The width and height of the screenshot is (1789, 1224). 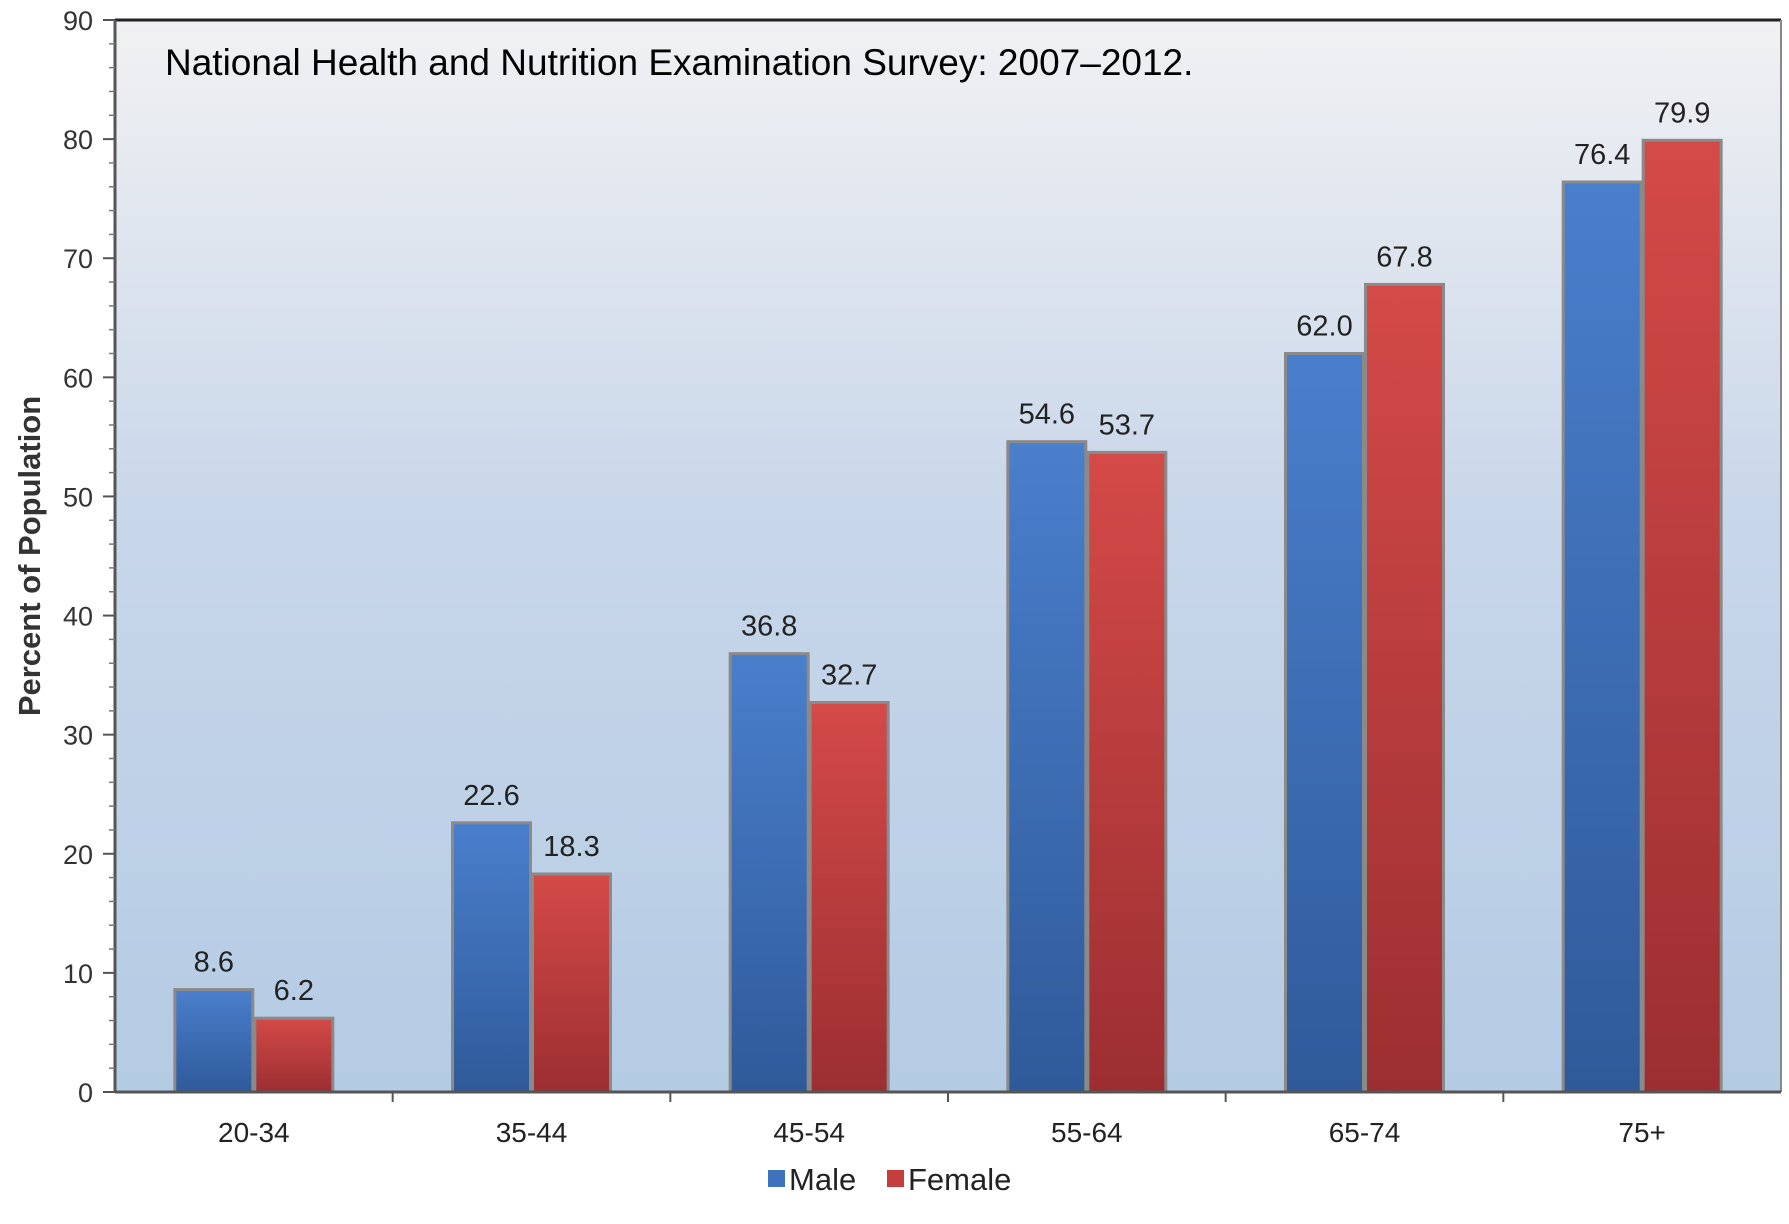 What do you see at coordinates (942, 1120) in the screenshot?
I see `x-ticks-layer: 20-34 35-44 45-54 55-64 65-74 75+` at bounding box center [942, 1120].